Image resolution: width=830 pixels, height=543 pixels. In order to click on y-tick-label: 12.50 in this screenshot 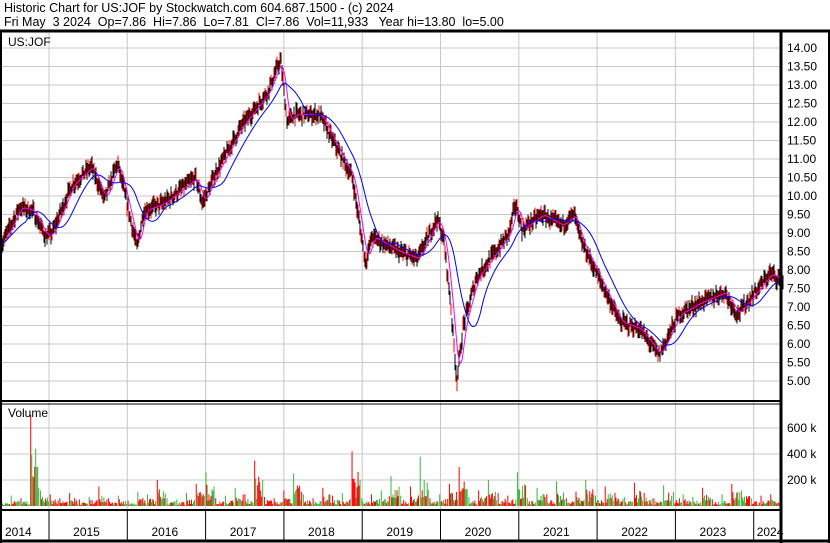, I will do `click(802, 104)`.